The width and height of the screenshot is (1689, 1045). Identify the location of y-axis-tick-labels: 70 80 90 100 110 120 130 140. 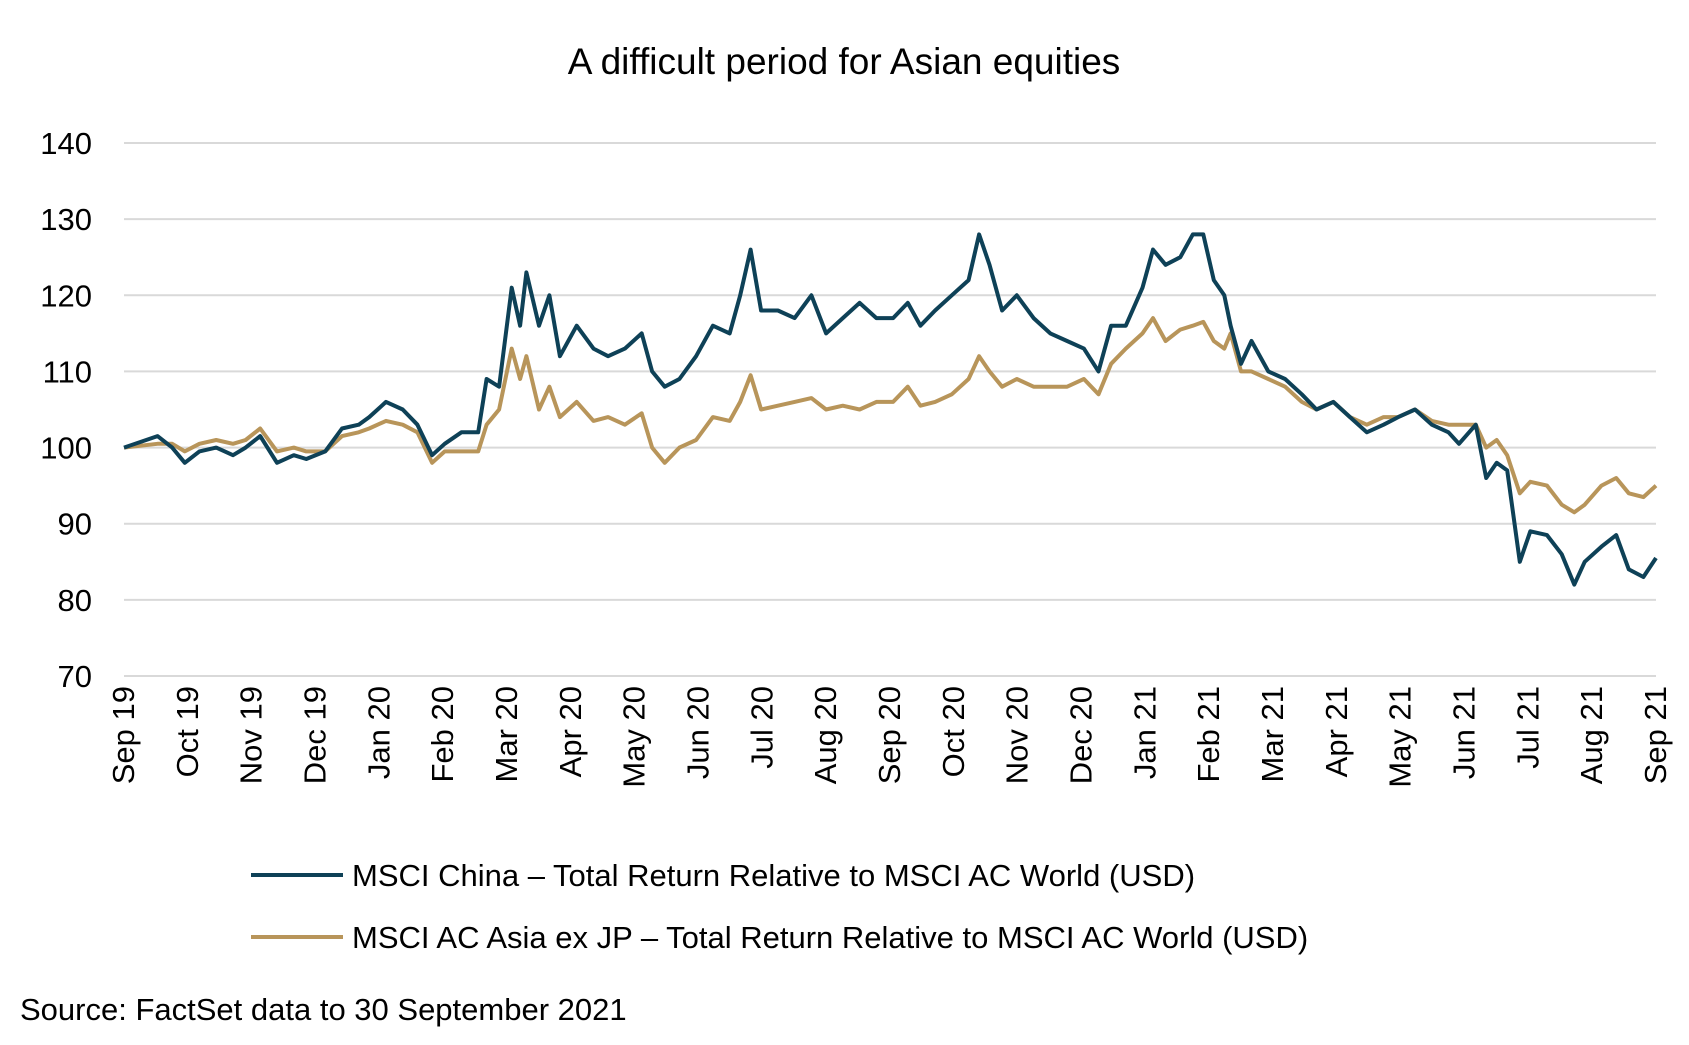
(66, 410).